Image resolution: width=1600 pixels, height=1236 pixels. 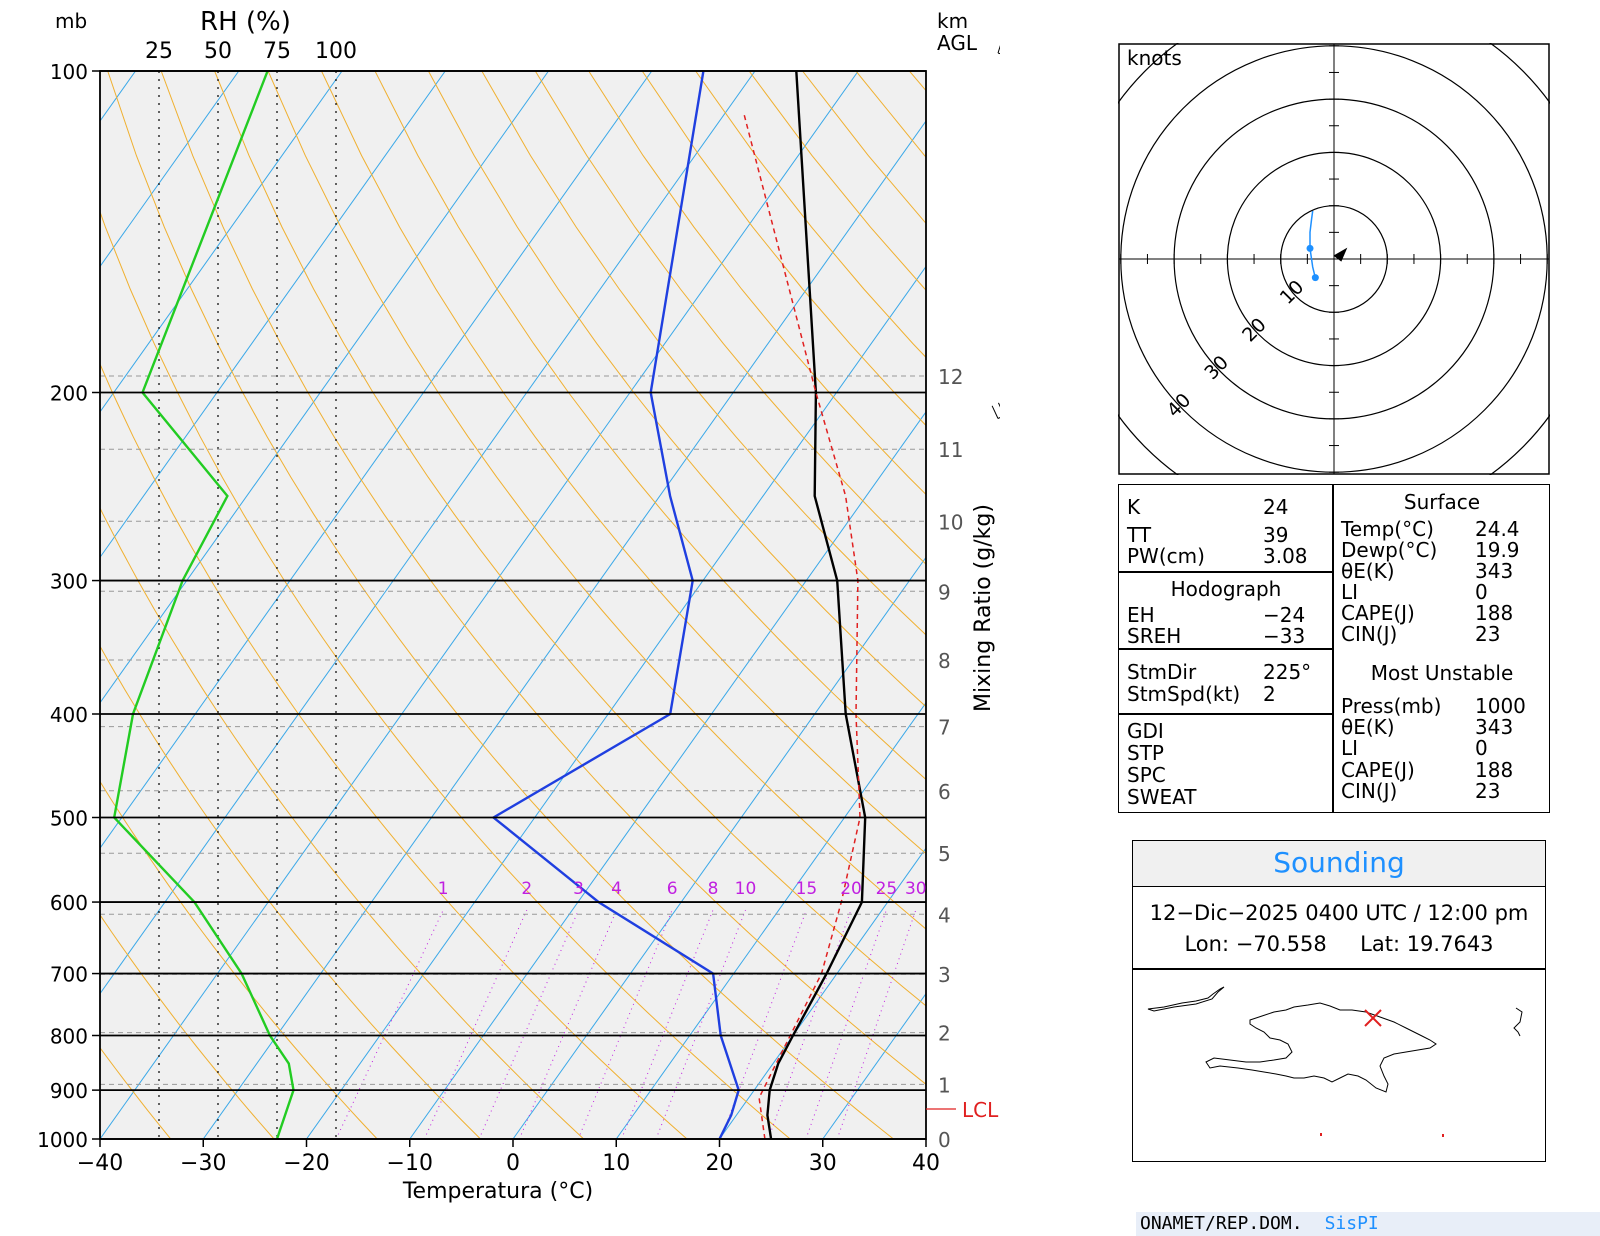 I want to click on pressure-label: 200, so click(x=69, y=394).